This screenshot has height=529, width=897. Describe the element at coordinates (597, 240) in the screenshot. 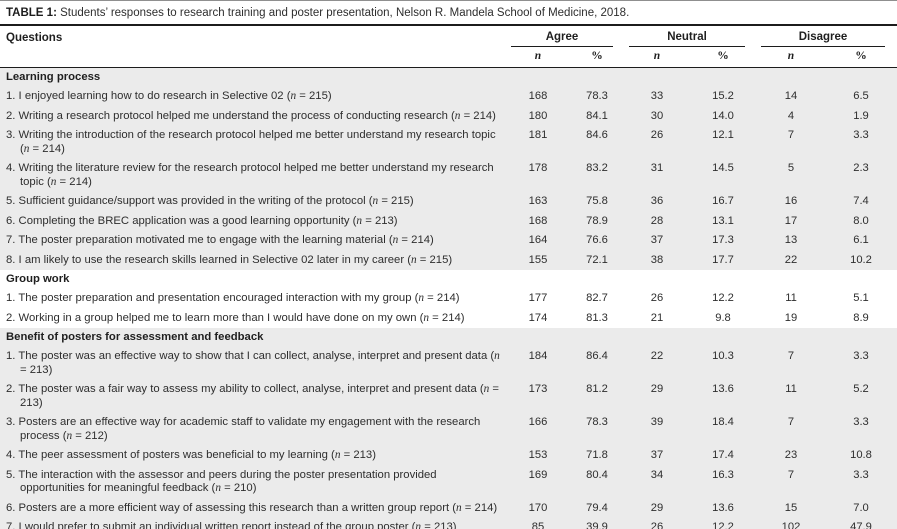

I see `value-cell: 76.6` at that location.